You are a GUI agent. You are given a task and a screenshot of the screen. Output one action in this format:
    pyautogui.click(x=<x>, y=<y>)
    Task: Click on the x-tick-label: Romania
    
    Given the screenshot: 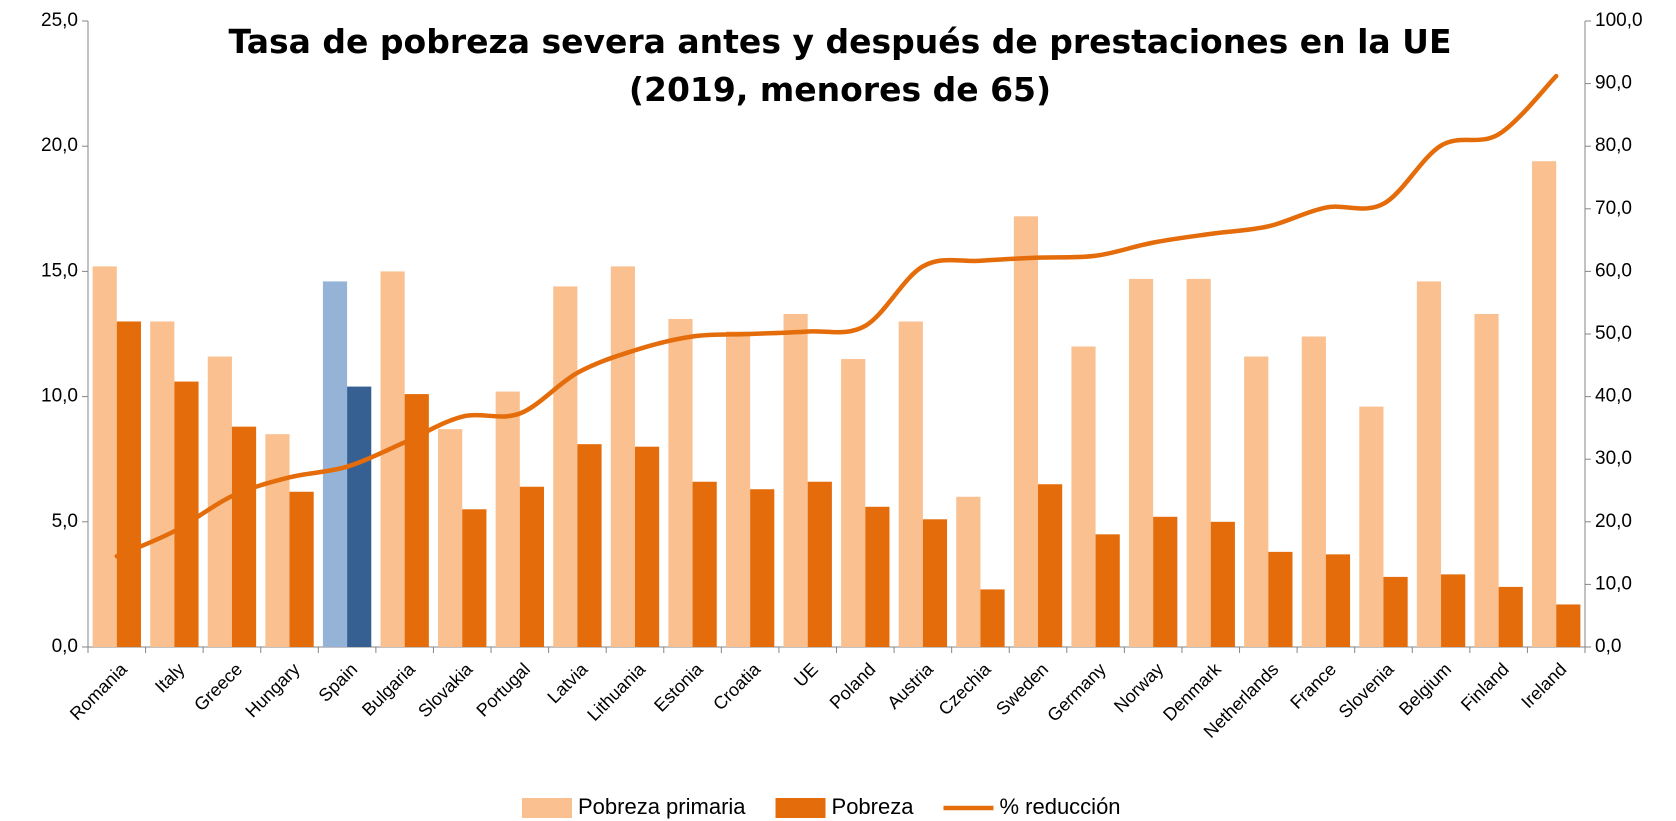 What is the action you would take?
    pyautogui.click(x=99, y=691)
    